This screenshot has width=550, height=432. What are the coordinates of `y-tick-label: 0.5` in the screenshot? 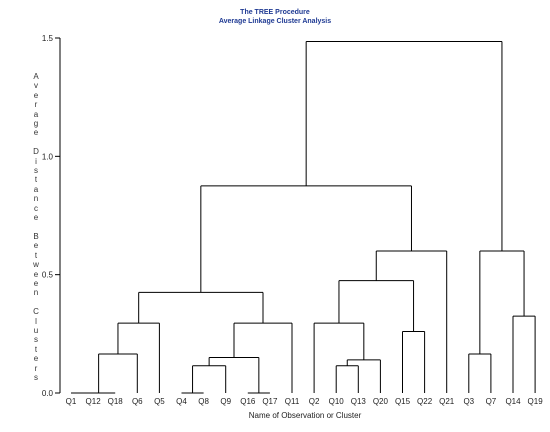 It's located at (48, 275).